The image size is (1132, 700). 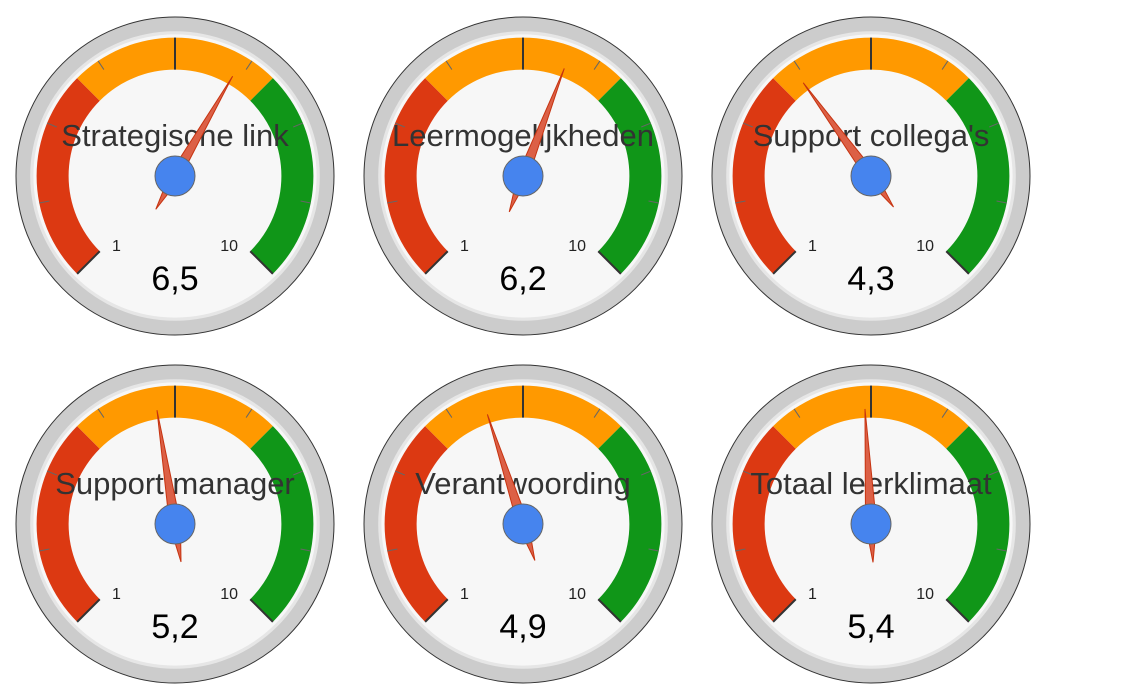 I want to click on gauge-4: 1 10 Verantwoording 4,9, so click(x=523, y=524).